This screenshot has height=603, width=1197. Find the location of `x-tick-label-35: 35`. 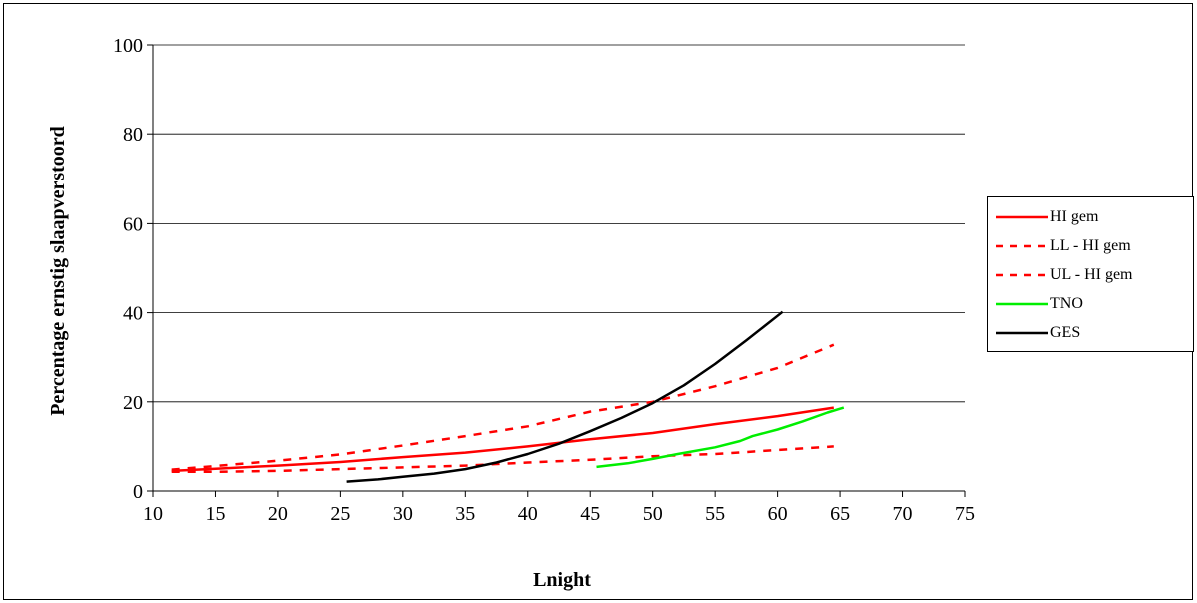

x-tick-label-35: 35 is located at coordinates (465, 514).